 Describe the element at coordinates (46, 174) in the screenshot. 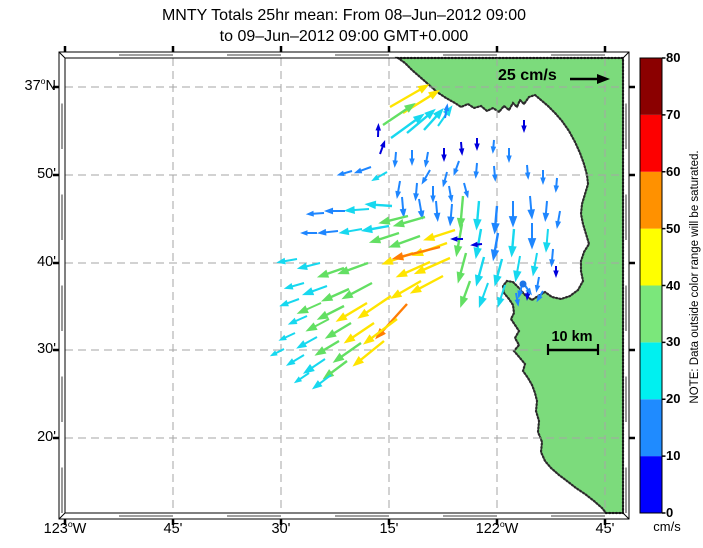

I see `y-tick-label: 50'` at that location.